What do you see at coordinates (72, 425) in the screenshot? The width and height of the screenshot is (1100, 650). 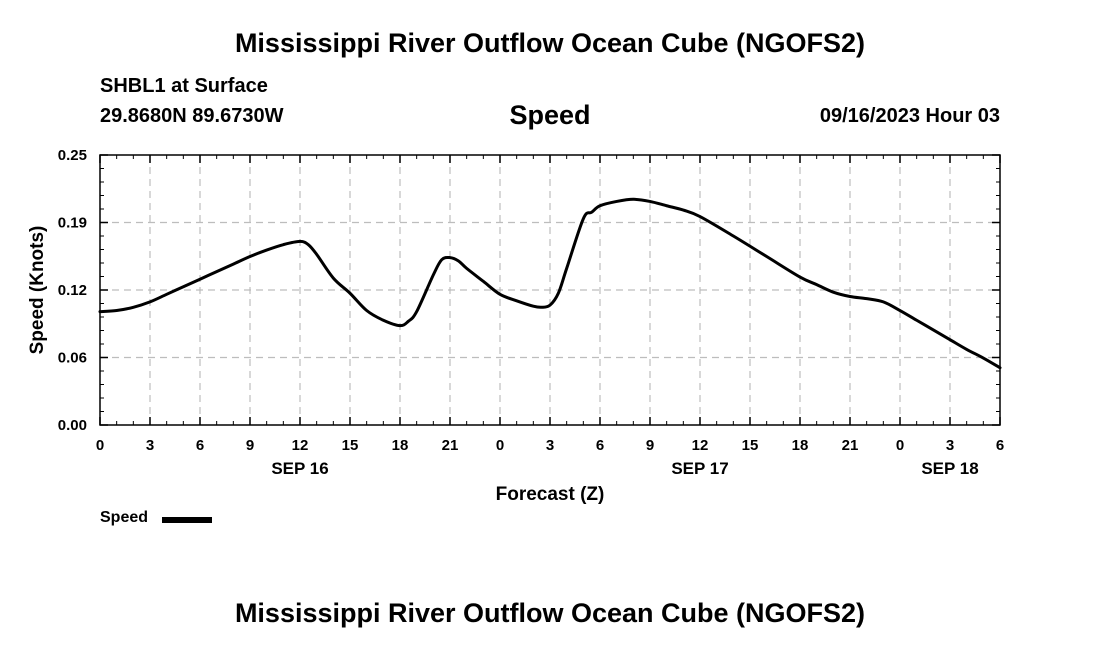 I see `y-tick-label: 0.00` at bounding box center [72, 425].